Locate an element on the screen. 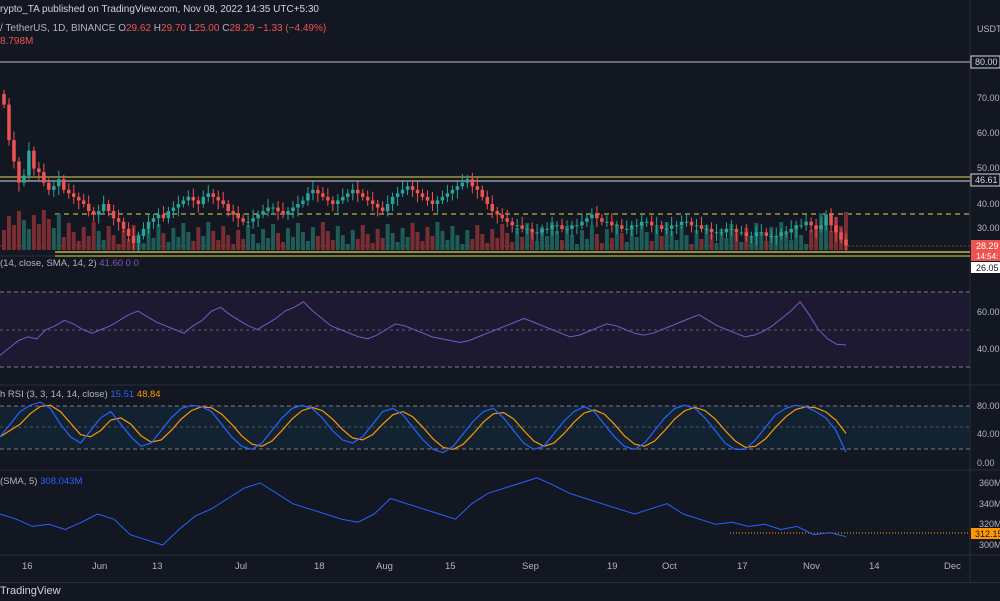 Image resolution: width=1000 pixels, height=601 pixels. tradingview-brand: TradingView is located at coordinates (30, 591).